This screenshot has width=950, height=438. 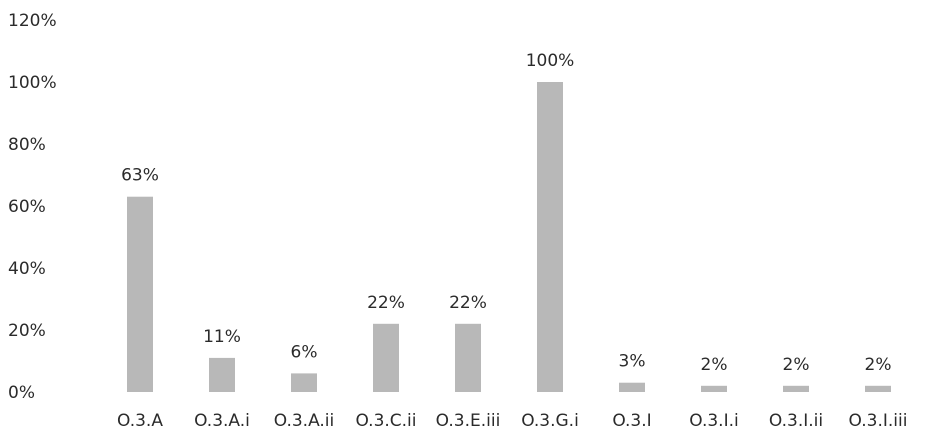 What do you see at coordinates (304, 421) in the screenshot?
I see `x-tick-label: O.3.A.ii` at bounding box center [304, 421].